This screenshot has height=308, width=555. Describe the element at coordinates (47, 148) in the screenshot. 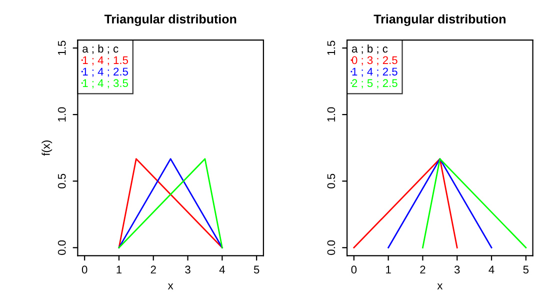

I see `y-axis-title: f(x)` at that location.